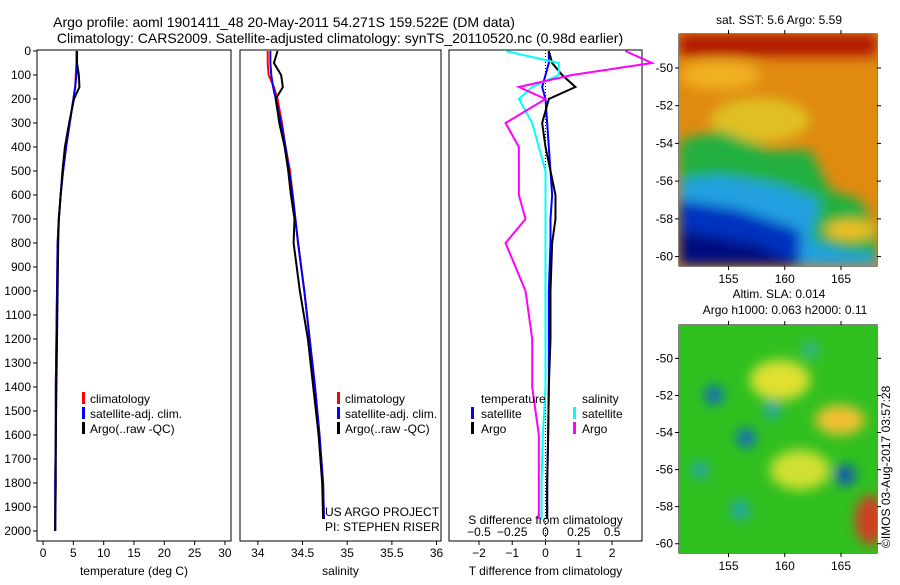 The width and height of the screenshot is (900, 585). What do you see at coordinates (479, 532) in the screenshot?
I see `s-diff-tick-label: −0.5` at bounding box center [479, 532].